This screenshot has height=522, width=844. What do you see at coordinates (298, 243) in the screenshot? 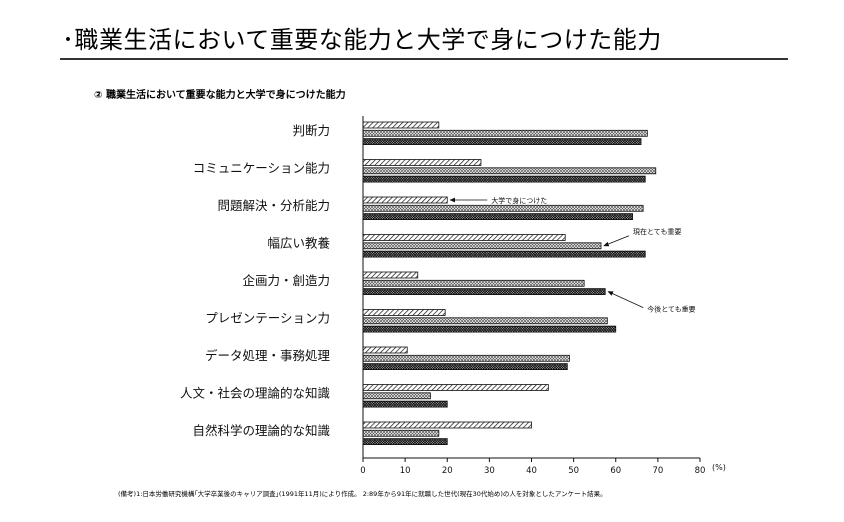
I see `category-label: 幅広い教養` at bounding box center [298, 243].